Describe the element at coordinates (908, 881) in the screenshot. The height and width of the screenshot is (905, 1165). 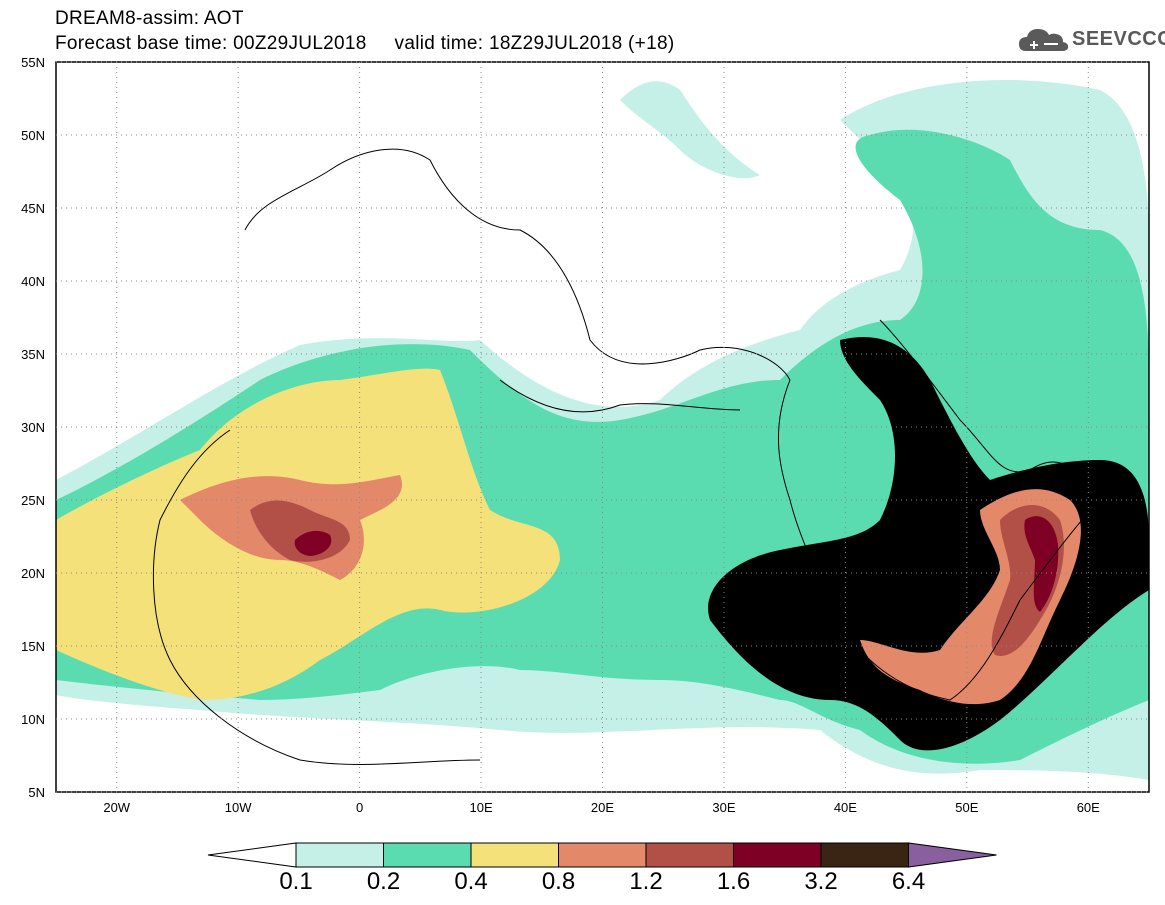
I see `colorbar-label: 6.4` at that location.